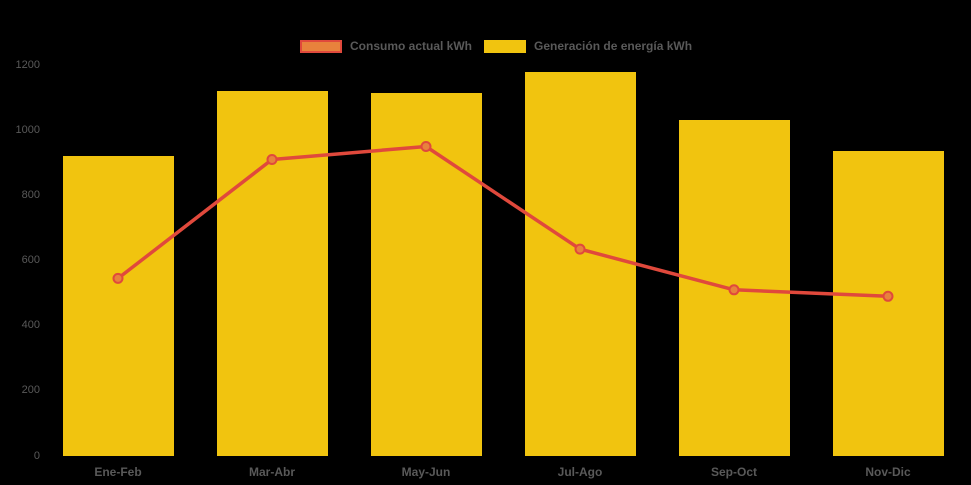 The image size is (971, 485). What do you see at coordinates (36, 455) in the screenshot?
I see `y-tick-label: 0` at bounding box center [36, 455].